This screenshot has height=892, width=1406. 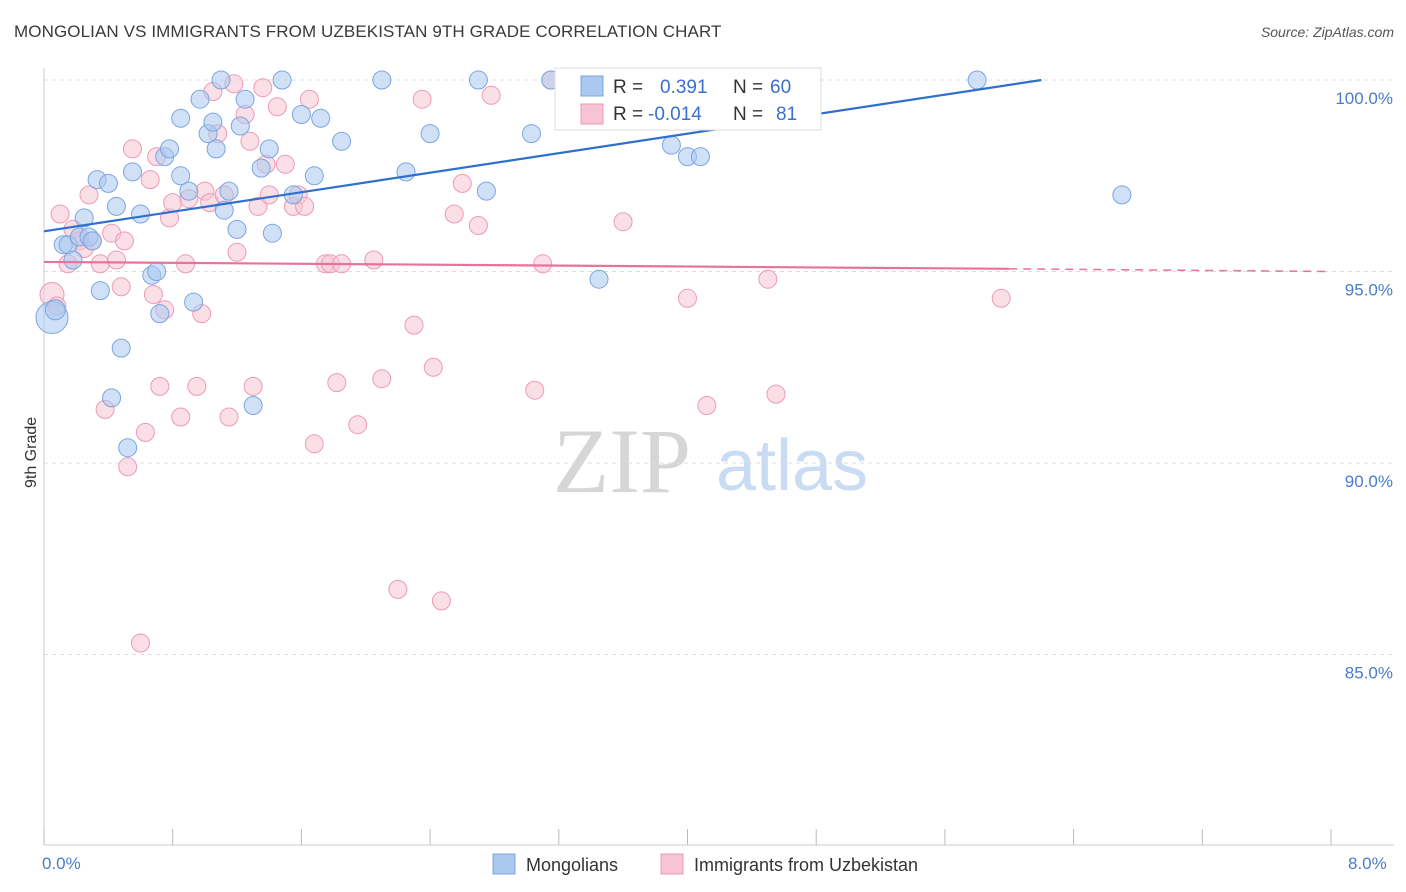 What do you see at coordinates (61, 863) in the screenshot?
I see `x-tick-label-min: 0.0%` at bounding box center [61, 863].